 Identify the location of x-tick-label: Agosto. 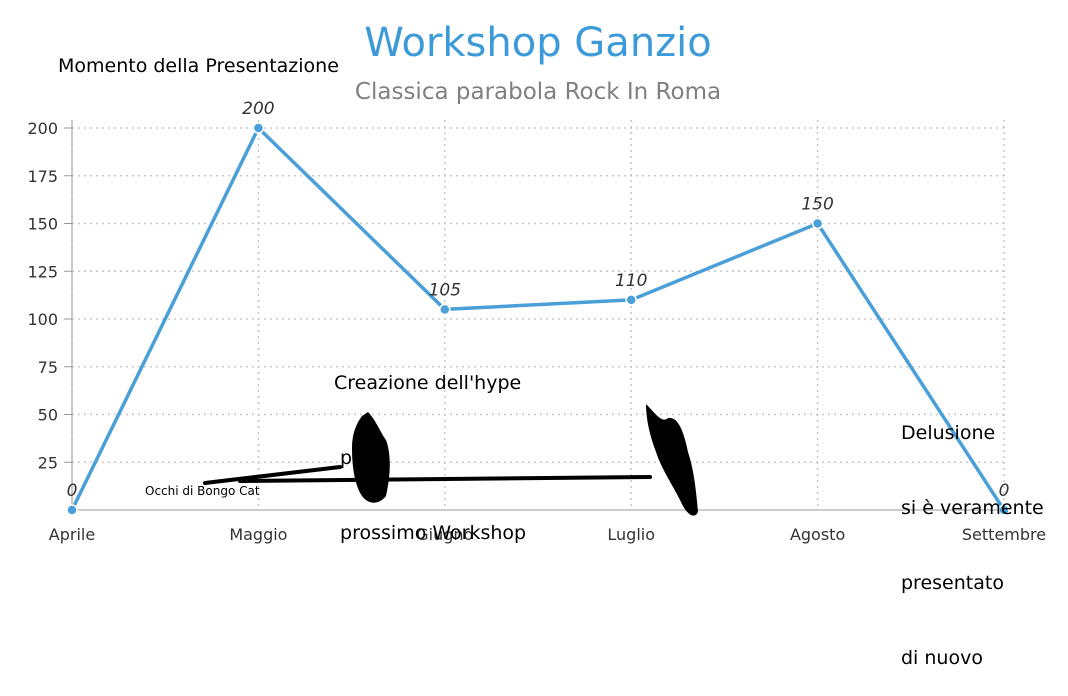
(817, 534).